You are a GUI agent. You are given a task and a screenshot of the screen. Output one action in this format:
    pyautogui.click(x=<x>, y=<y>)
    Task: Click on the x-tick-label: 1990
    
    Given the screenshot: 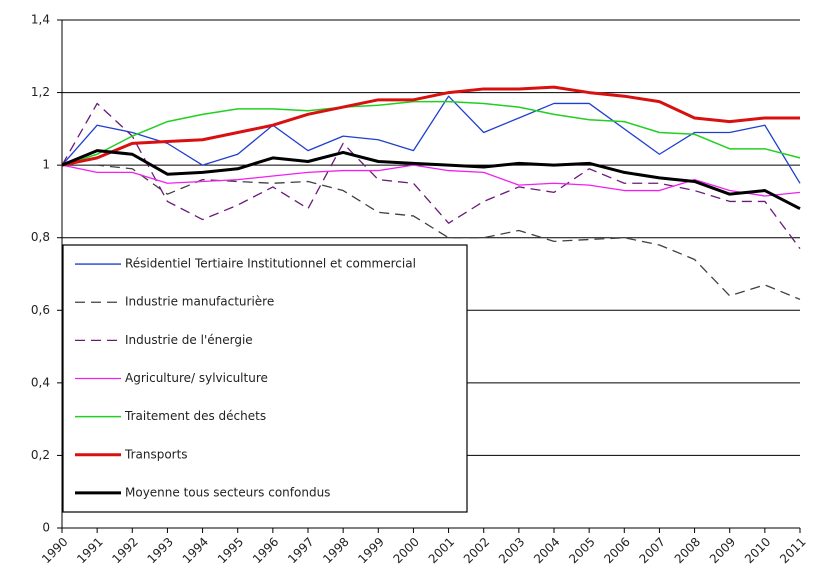 What is the action you would take?
    pyautogui.click(x=54, y=550)
    